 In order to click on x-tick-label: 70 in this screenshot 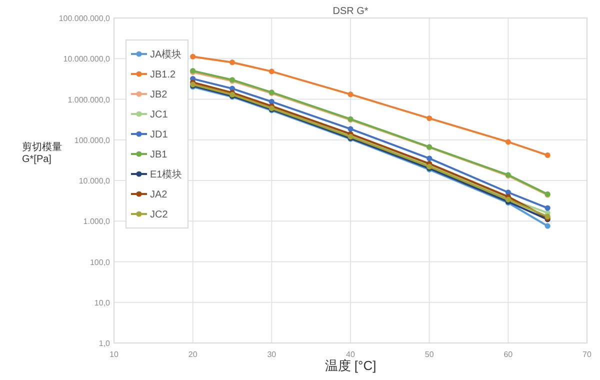, I will do `click(587, 354)`.